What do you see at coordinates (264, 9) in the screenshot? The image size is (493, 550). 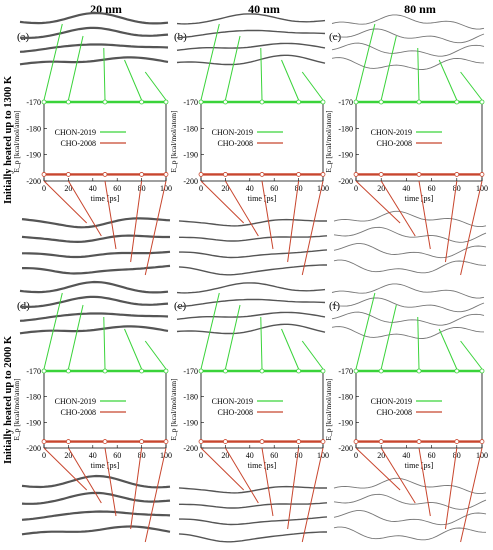 I see `column-title: 40 nm` at bounding box center [264, 9].